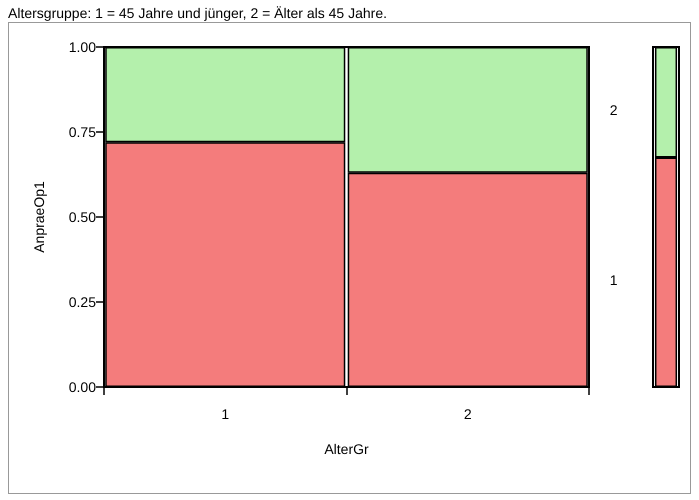  What do you see at coordinates (82, 217) in the screenshot?
I see `y-tick-label: 0.50` at bounding box center [82, 217].